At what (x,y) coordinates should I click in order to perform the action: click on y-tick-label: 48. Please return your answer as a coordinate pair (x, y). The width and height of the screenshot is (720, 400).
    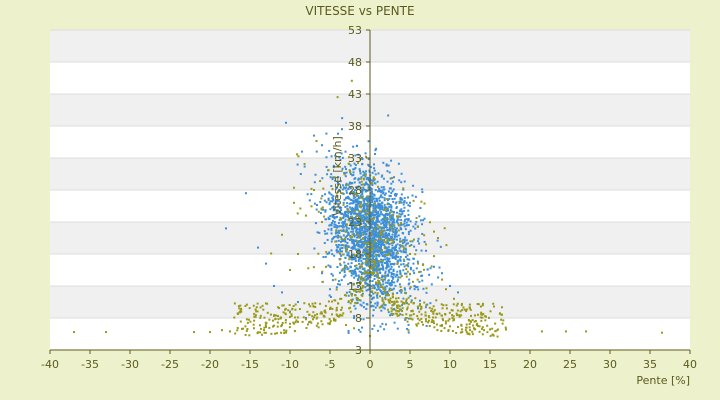
    Looking at the image, I should click on (355, 62).